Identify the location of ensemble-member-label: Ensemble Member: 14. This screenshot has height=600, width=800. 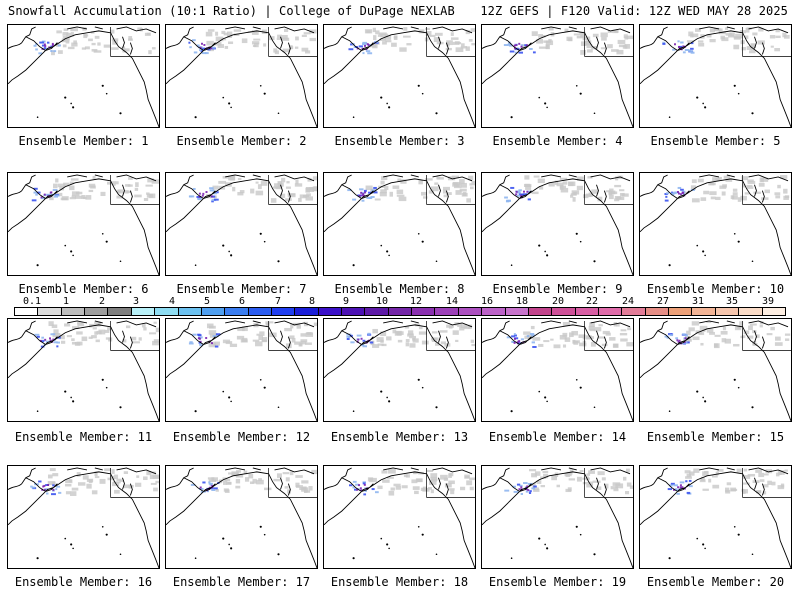
(557, 437).